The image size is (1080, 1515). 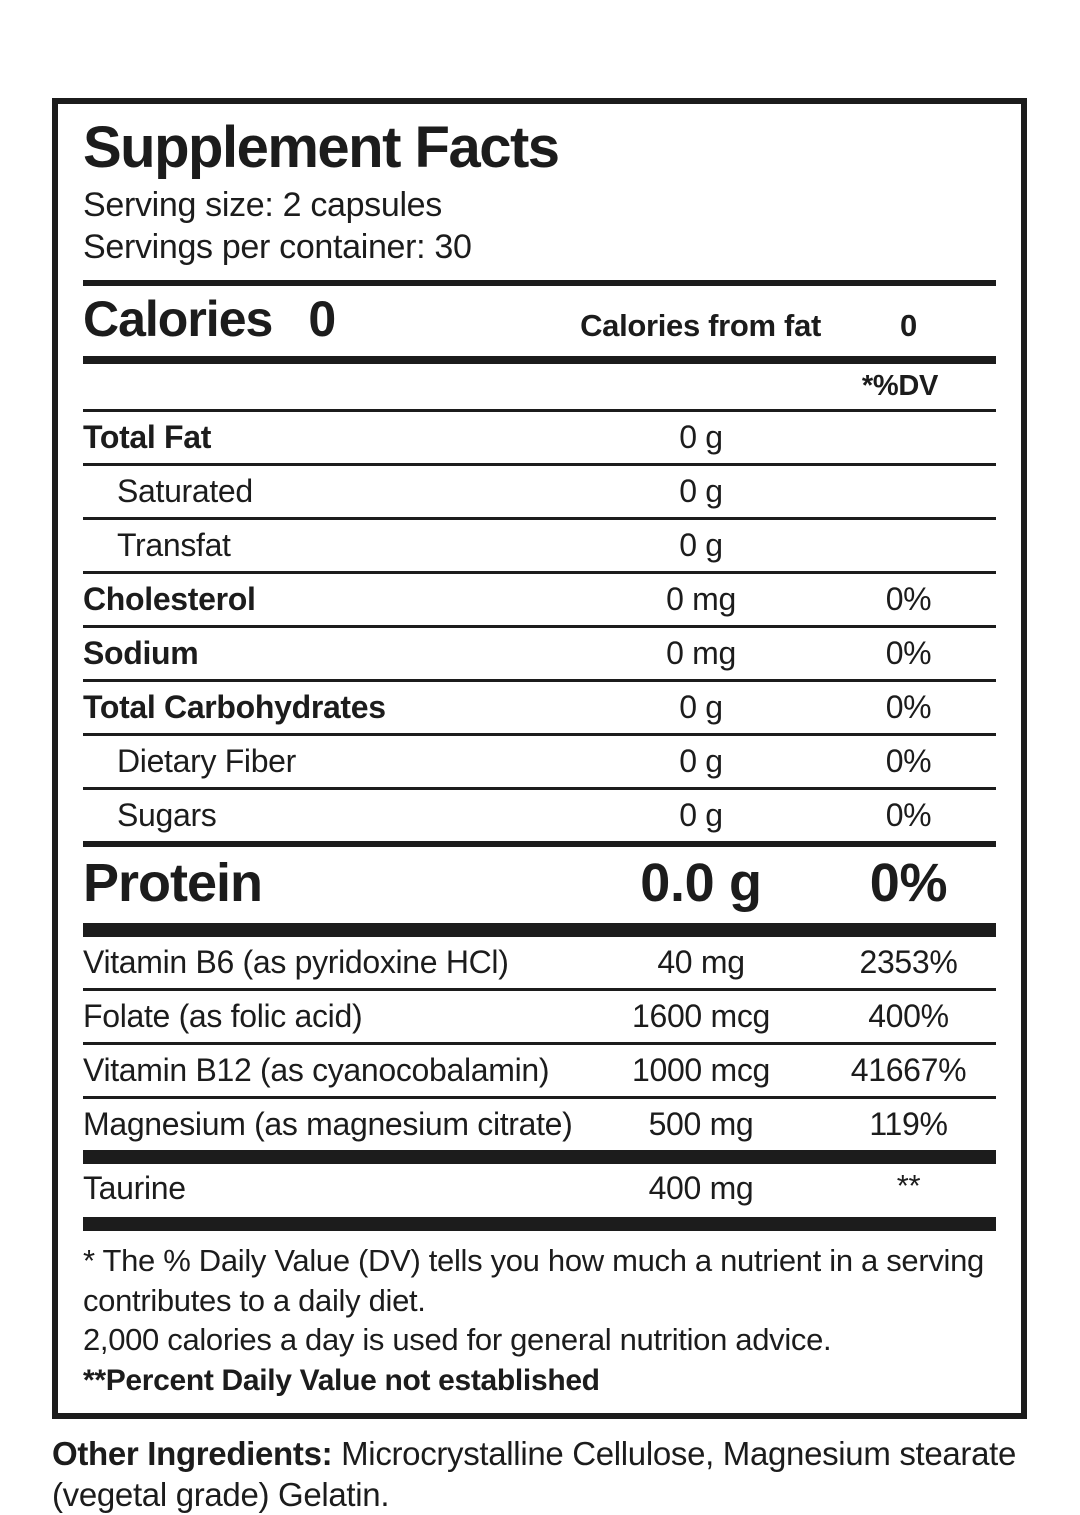 I want to click on nutrient-name: Sugars, so click(x=332, y=815).